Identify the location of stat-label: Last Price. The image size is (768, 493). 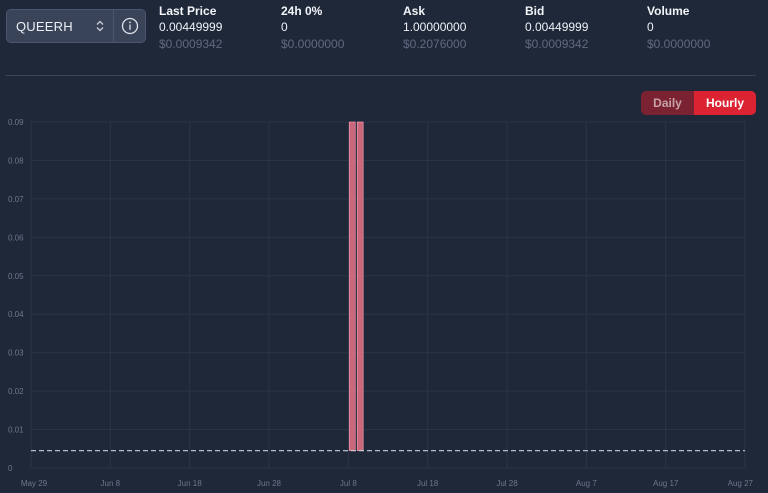
(188, 11).